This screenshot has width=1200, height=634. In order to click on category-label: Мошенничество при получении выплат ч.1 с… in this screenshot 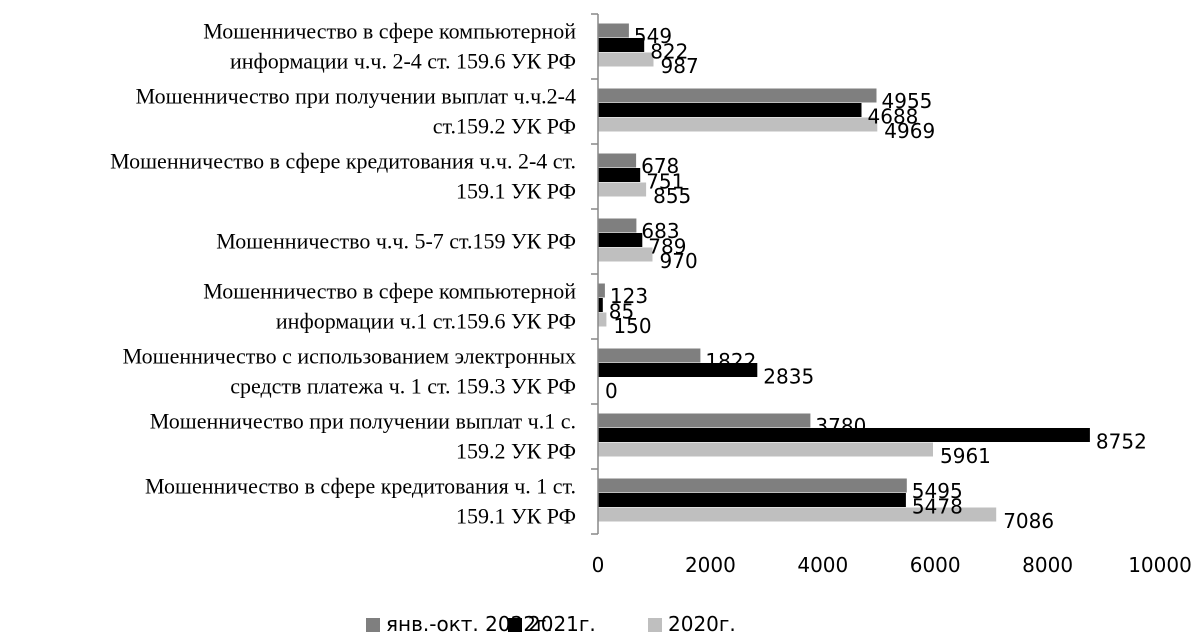, I will do `click(363, 436)`.